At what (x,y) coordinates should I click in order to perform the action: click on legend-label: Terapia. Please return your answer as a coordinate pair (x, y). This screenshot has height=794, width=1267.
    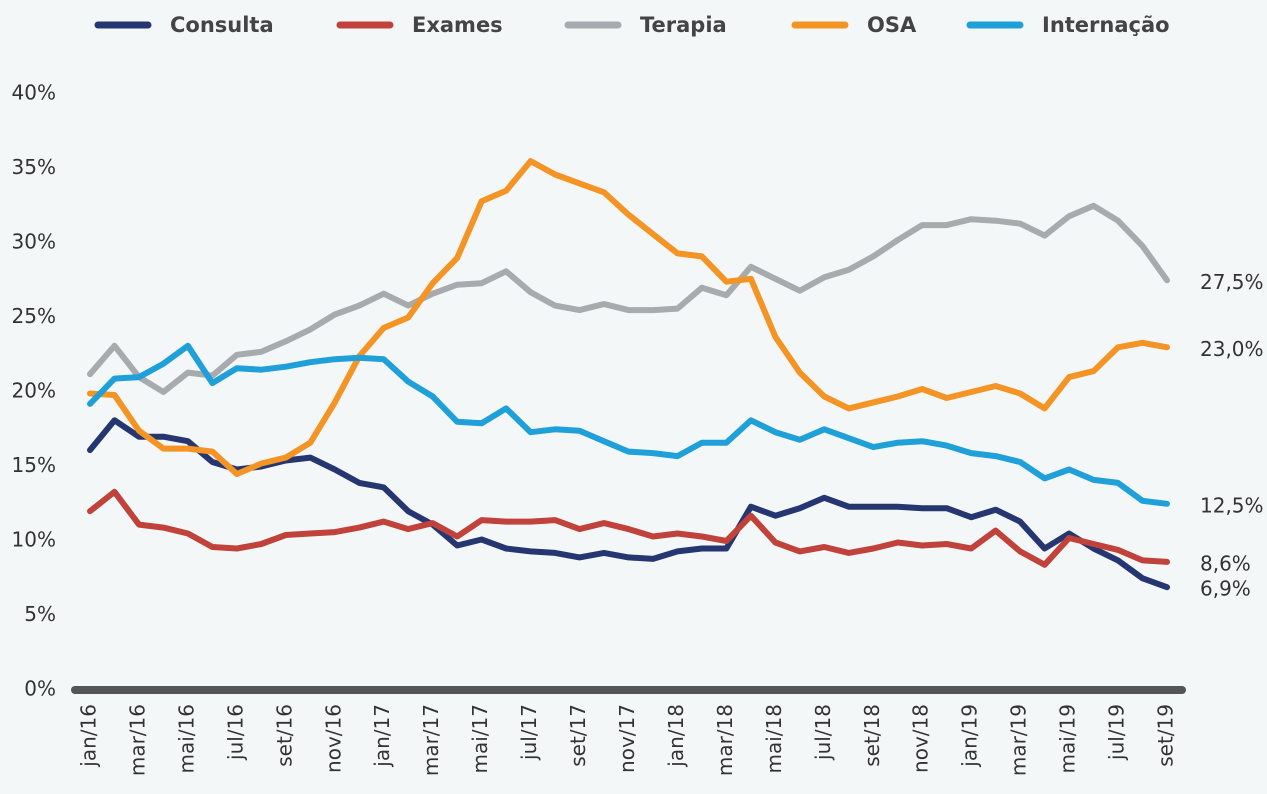
    Looking at the image, I should click on (683, 25).